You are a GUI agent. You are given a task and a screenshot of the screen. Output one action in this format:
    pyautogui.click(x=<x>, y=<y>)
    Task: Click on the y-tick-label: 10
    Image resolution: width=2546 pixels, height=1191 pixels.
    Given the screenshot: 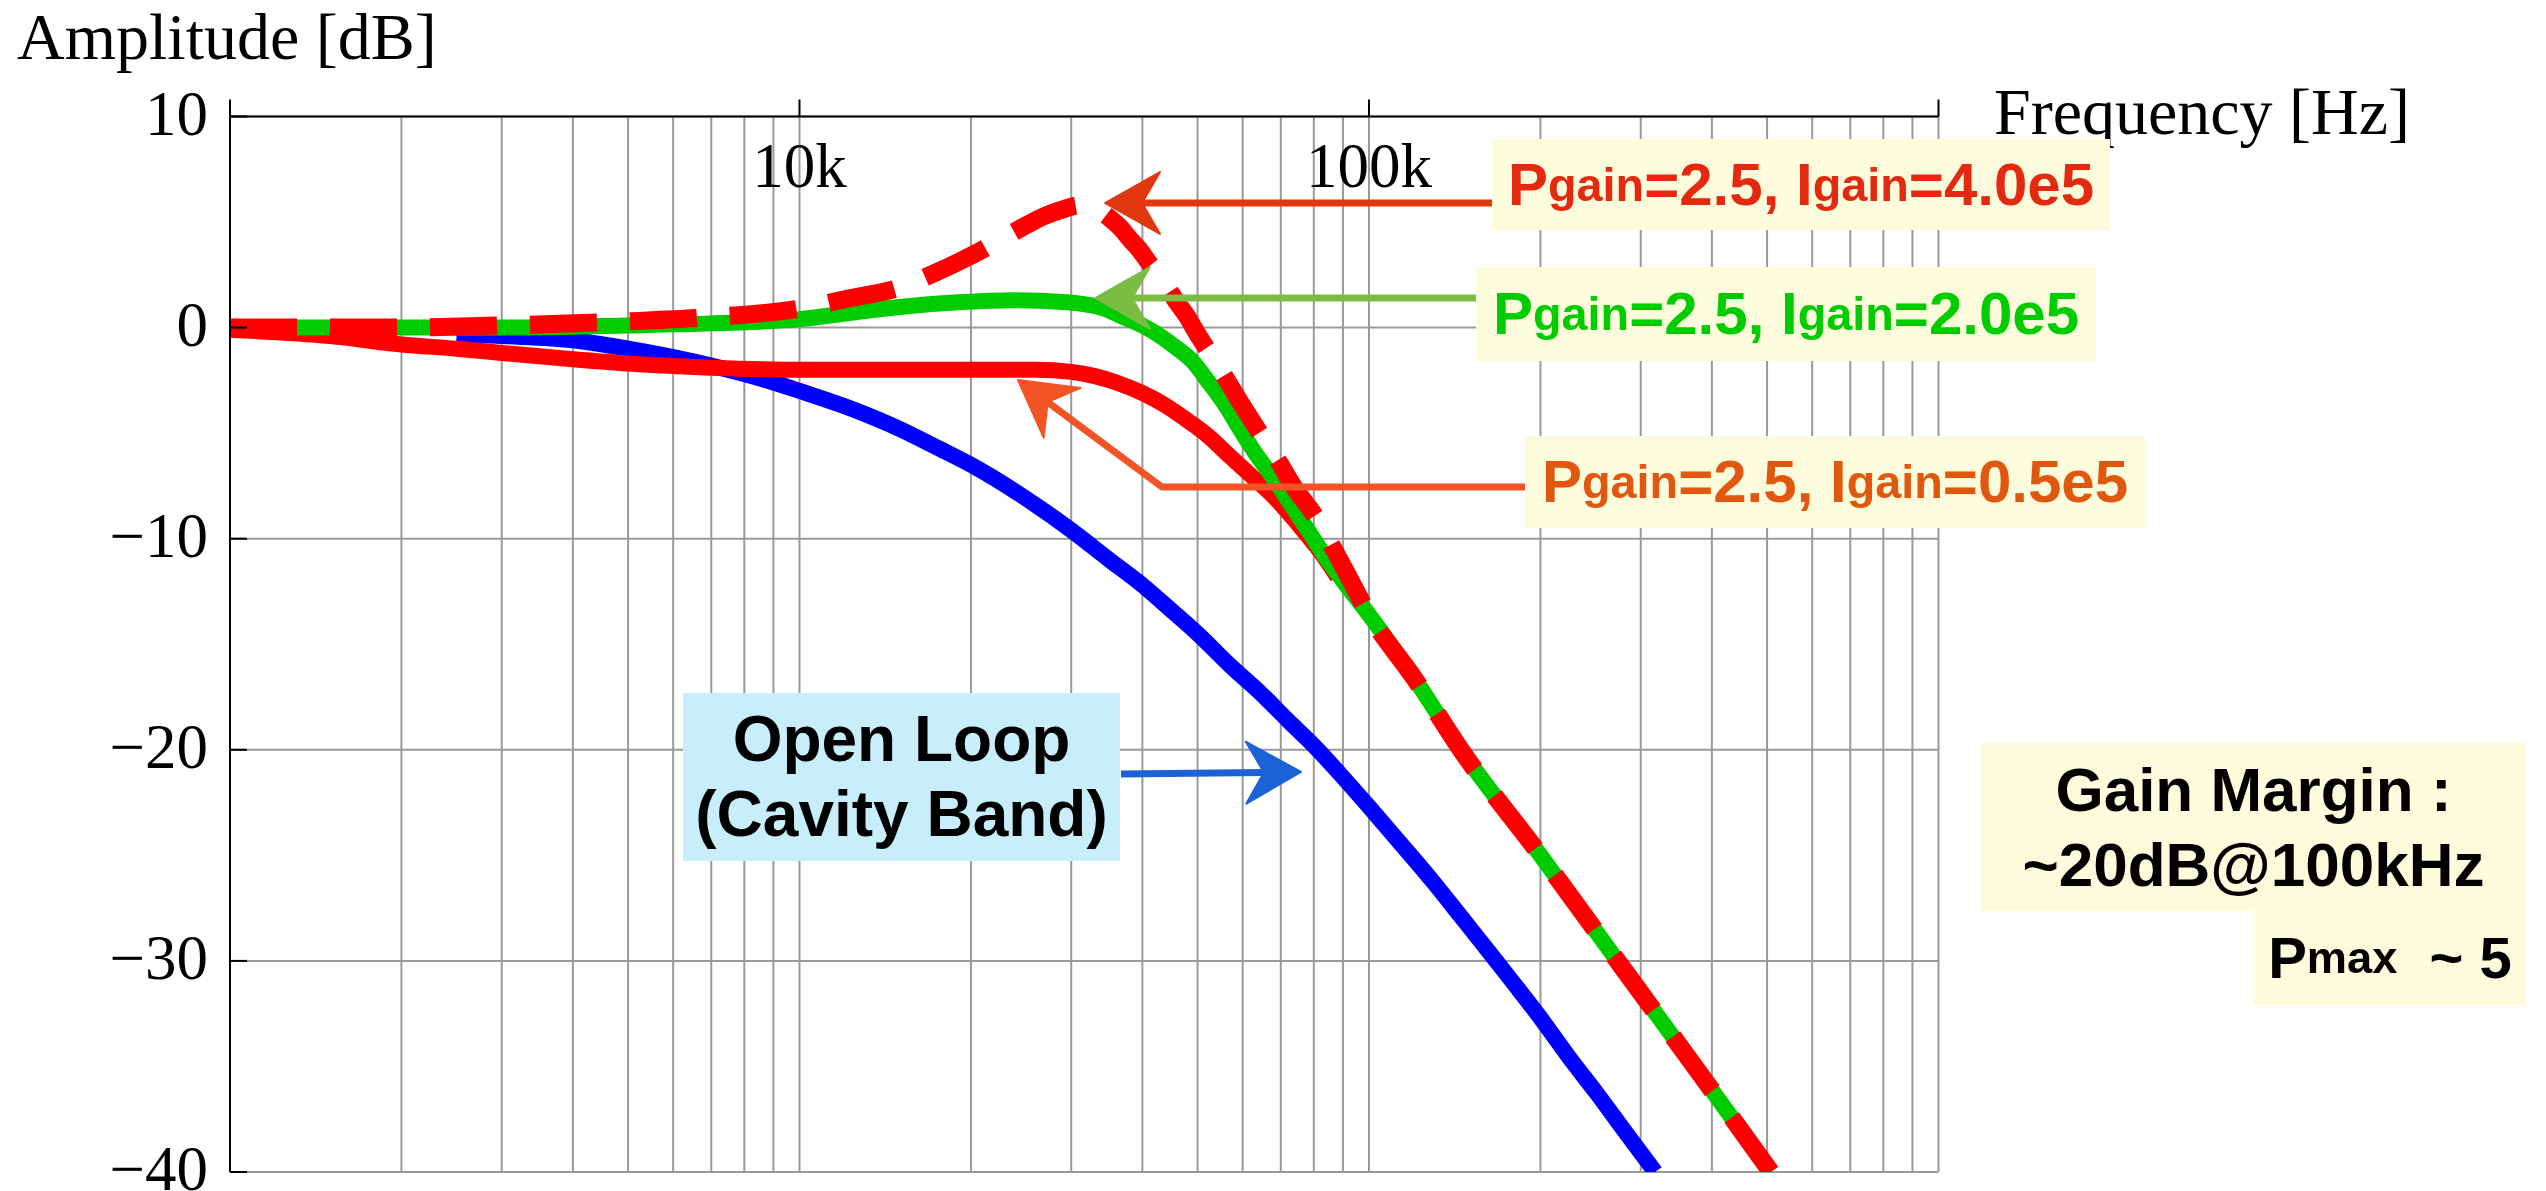 What is the action you would take?
    pyautogui.click(x=176, y=113)
    